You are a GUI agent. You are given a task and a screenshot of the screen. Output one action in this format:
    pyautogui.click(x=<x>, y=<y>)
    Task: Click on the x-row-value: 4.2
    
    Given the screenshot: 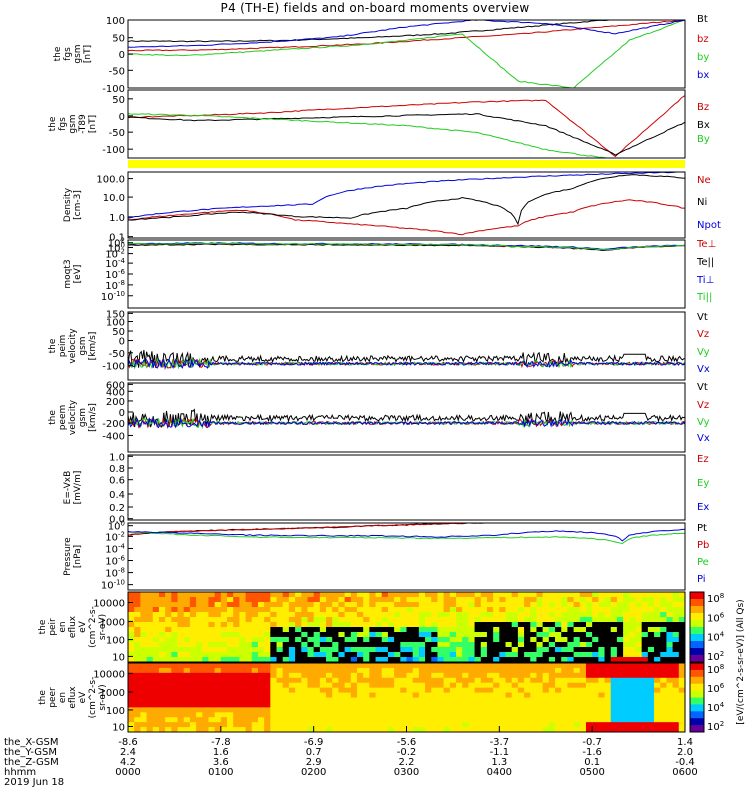 What is the action you would take?
    pyautogui.click(x=128, y=762)
    